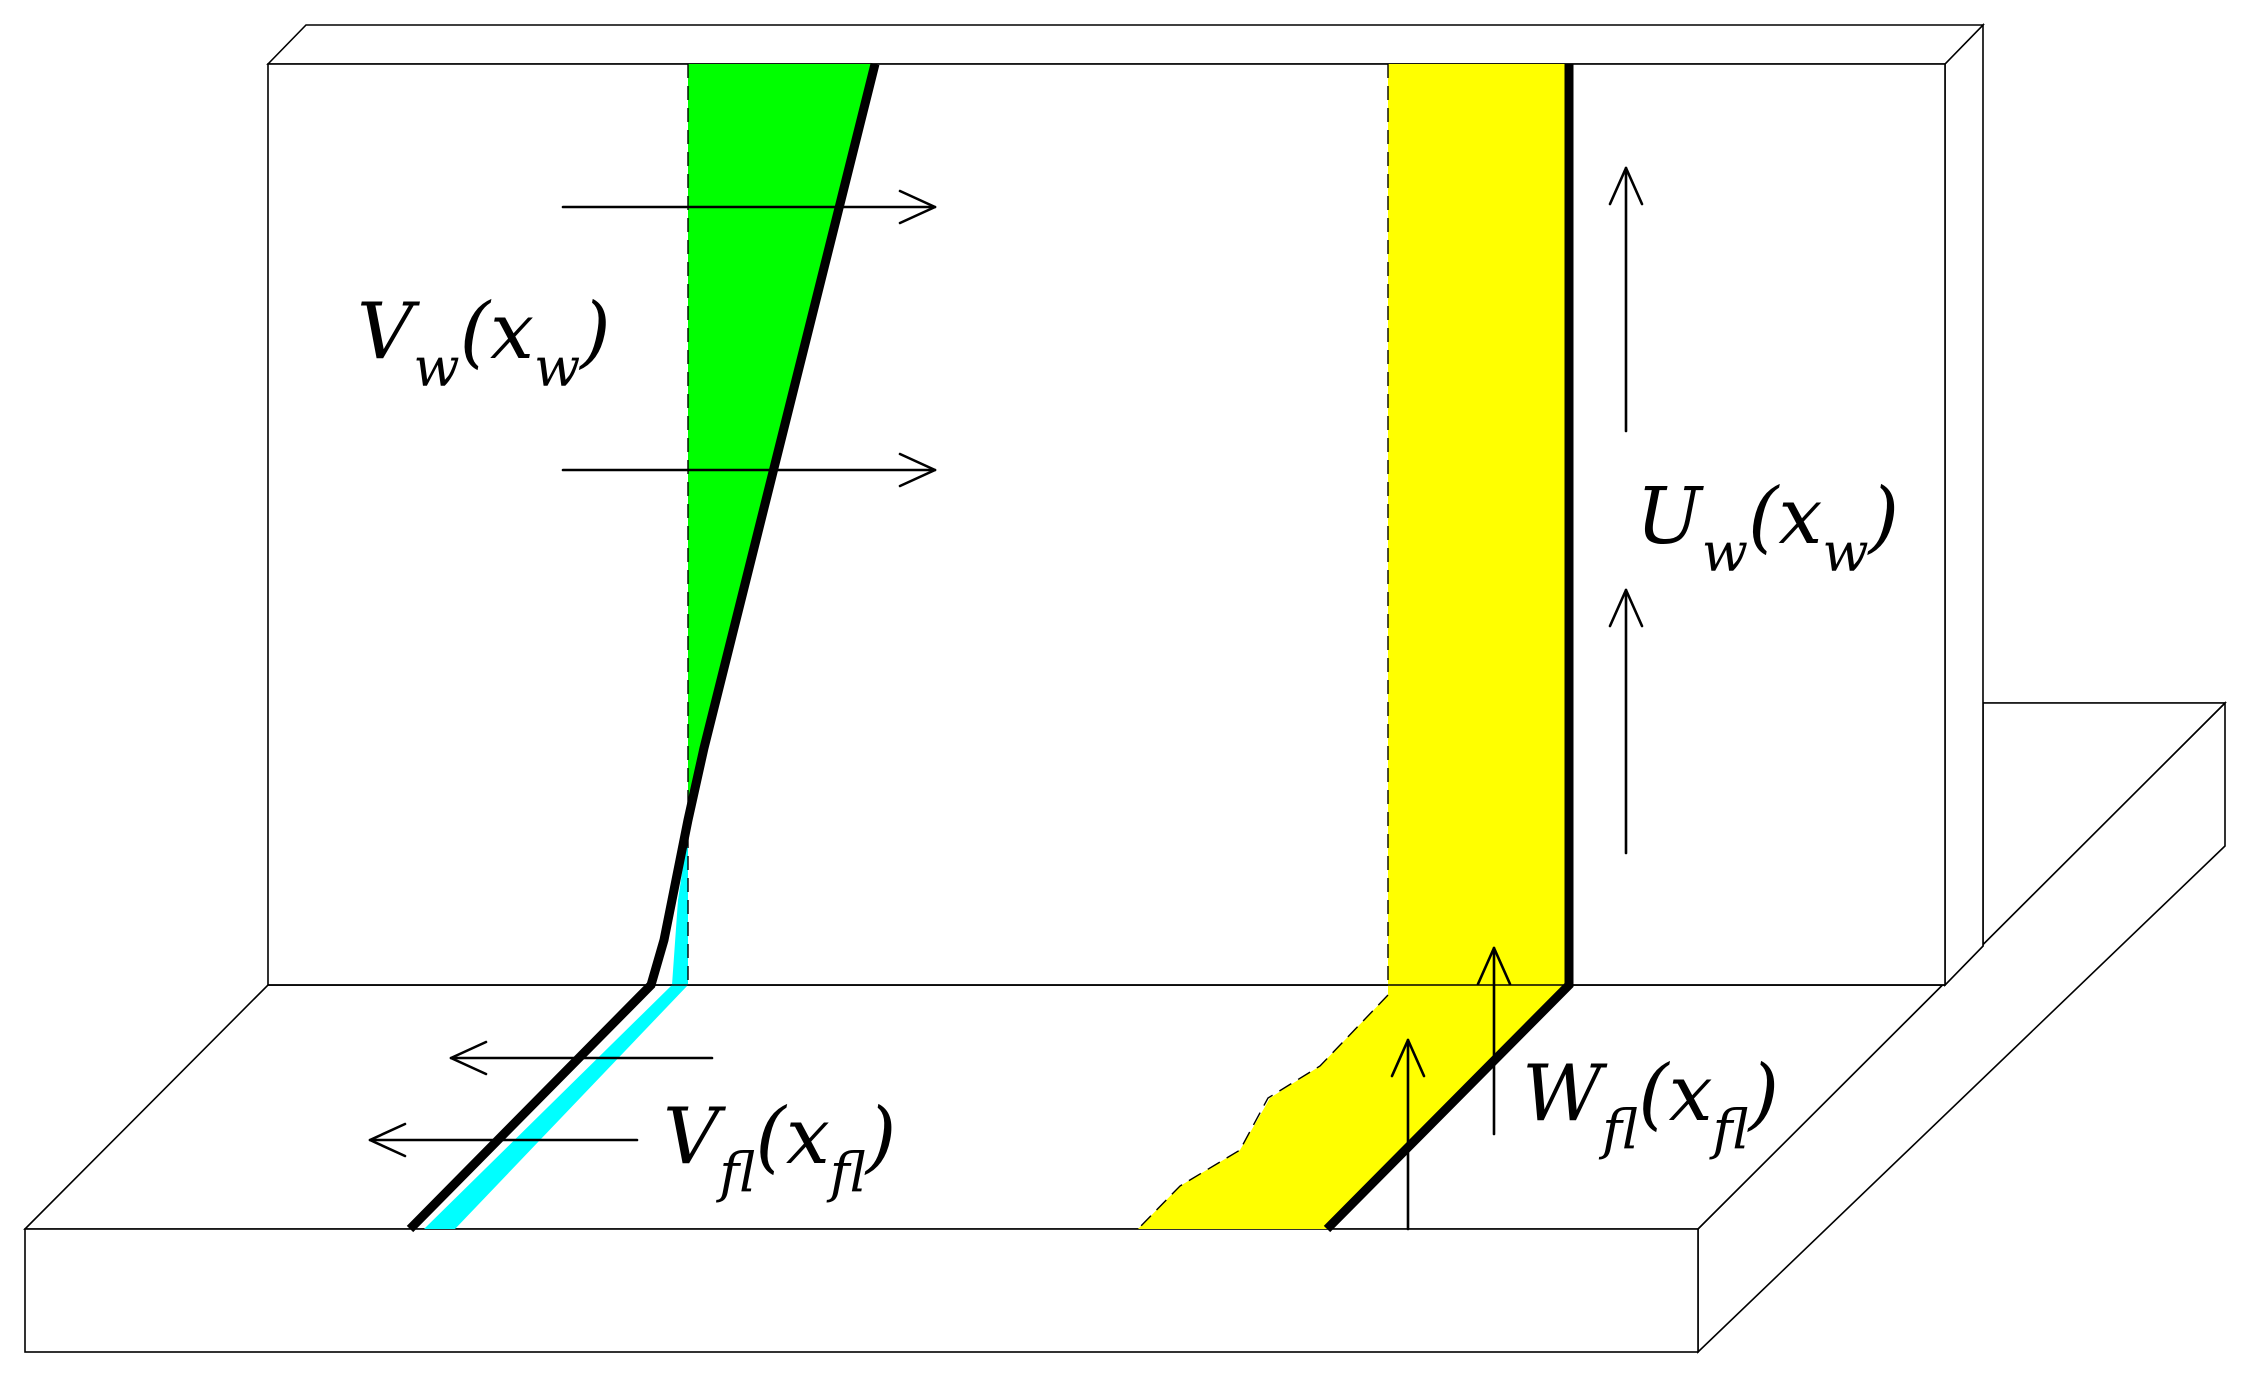 The width and height of the screenshot is (2243, 1384). Describe the element at coordinates (1263, 1112) in the screenshot. I see `warping-flange-reference-curve` at that location.